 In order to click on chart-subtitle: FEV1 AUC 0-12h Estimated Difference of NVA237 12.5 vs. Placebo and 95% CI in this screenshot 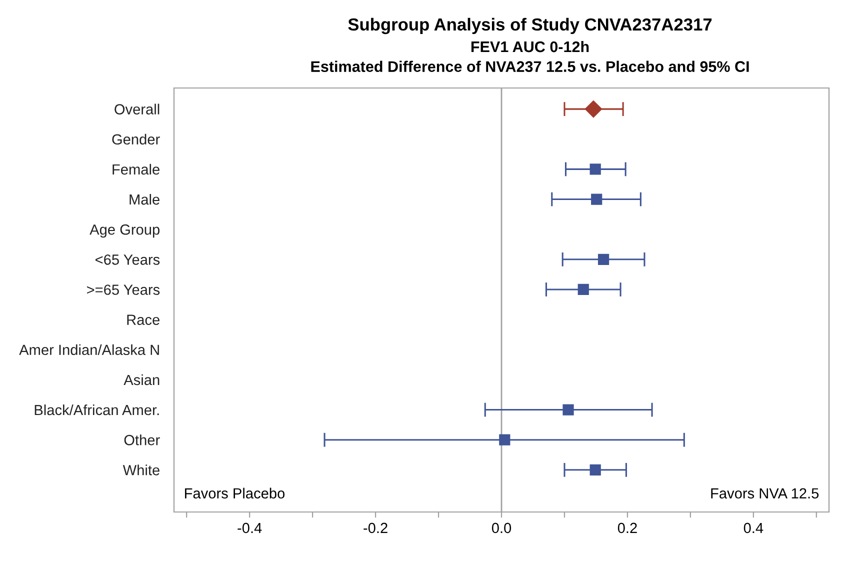, I will do `click(530, 56)`.